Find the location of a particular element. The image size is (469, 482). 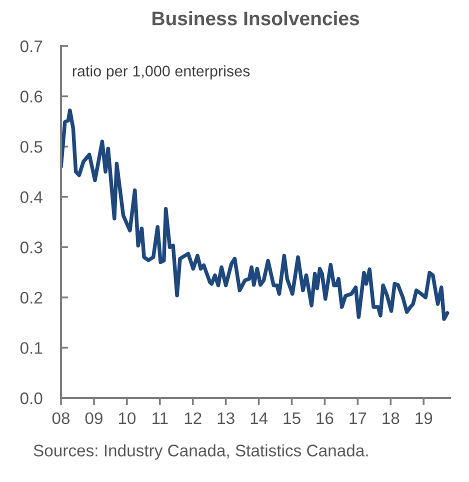

y-tick-label: 0.4 is located at coordinates (31, 197).